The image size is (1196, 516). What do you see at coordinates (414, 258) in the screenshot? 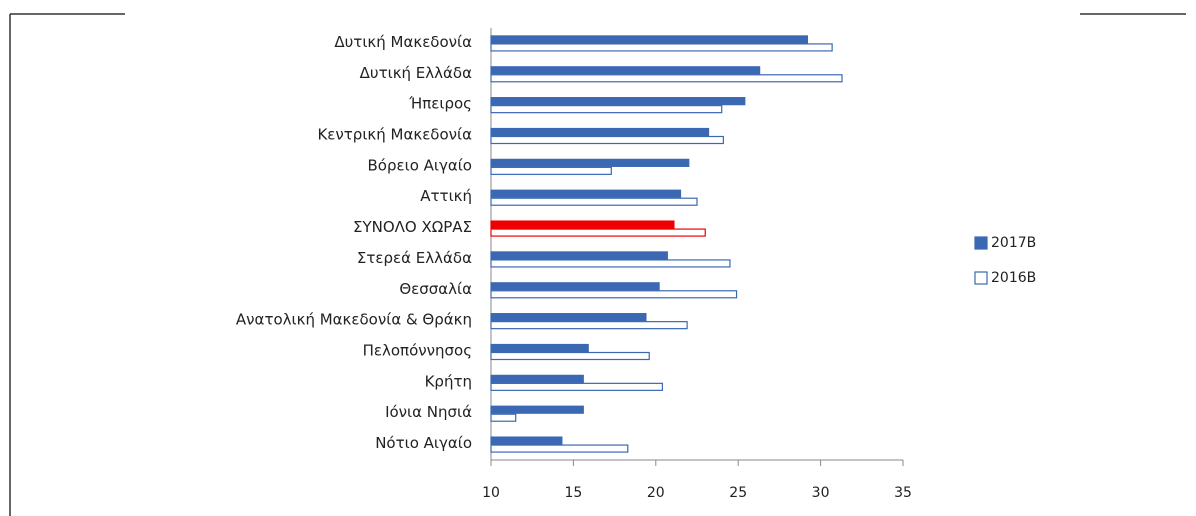
I see `category-label: Στερεά Ελλάδα` at bounding box center [414, 258].